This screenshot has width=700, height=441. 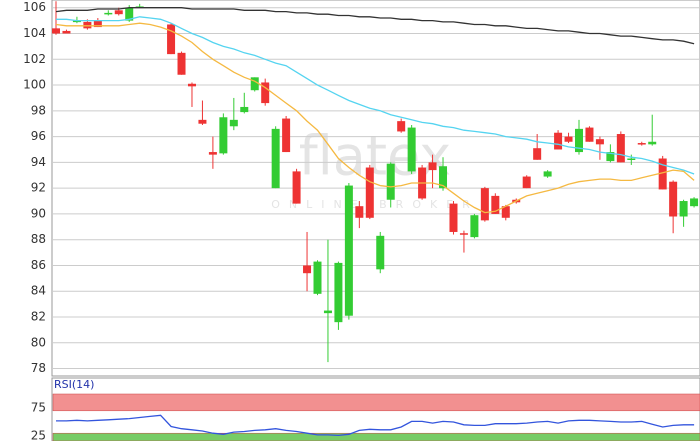 What do you see at coordinates (38, 110) in the screenshot?
I see `y-tick-label: 98` at bounding box center [38, 110].